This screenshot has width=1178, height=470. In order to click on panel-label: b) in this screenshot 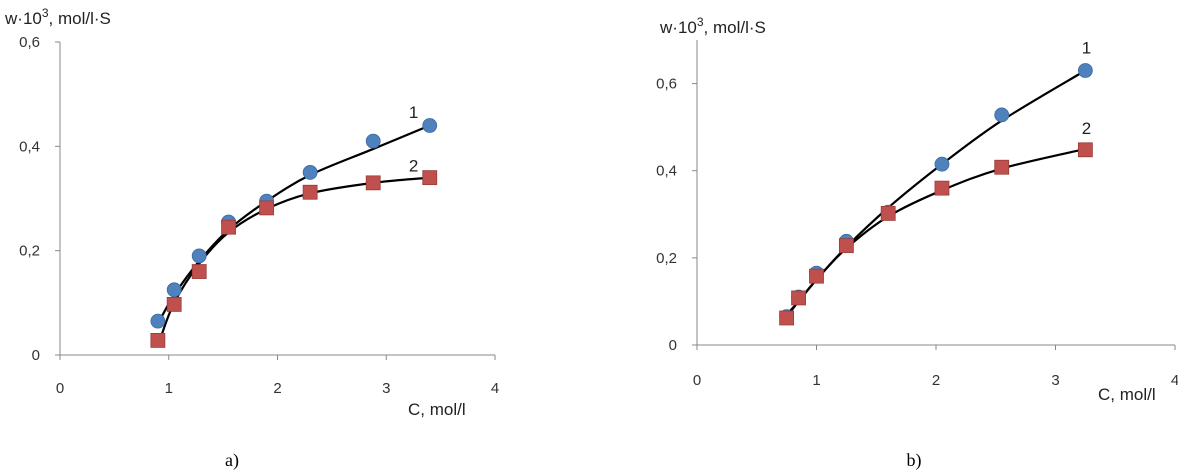, I will do `click(914, 460)`.